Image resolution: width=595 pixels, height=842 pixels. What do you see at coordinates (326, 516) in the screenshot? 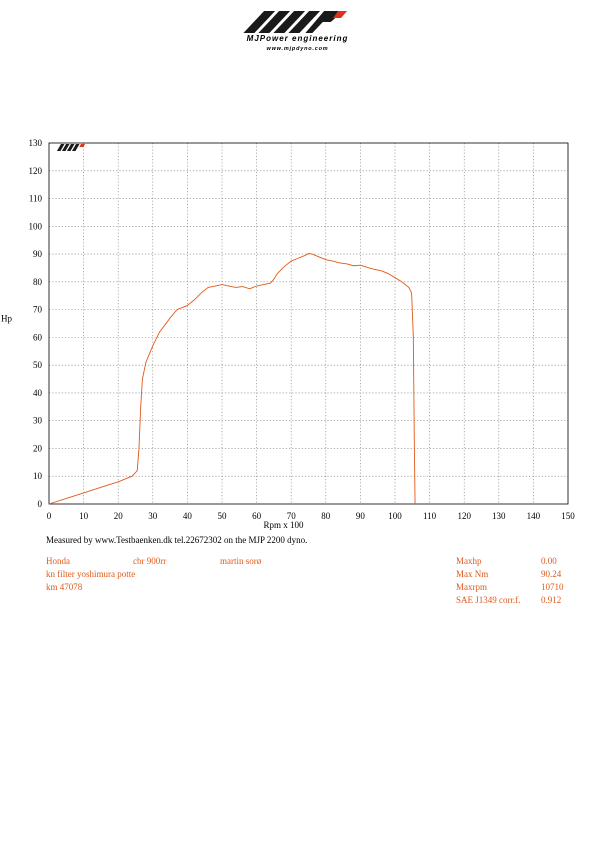
I see `x-tick-label: 80` at bounding box center [326, 516].